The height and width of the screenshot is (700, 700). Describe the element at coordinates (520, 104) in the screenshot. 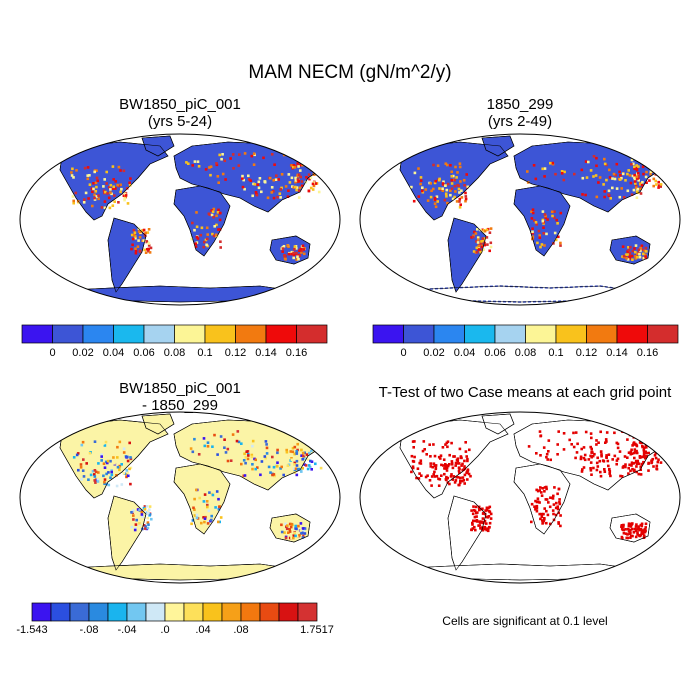

I see `panel2-title-line1: 1850_299` at that location.